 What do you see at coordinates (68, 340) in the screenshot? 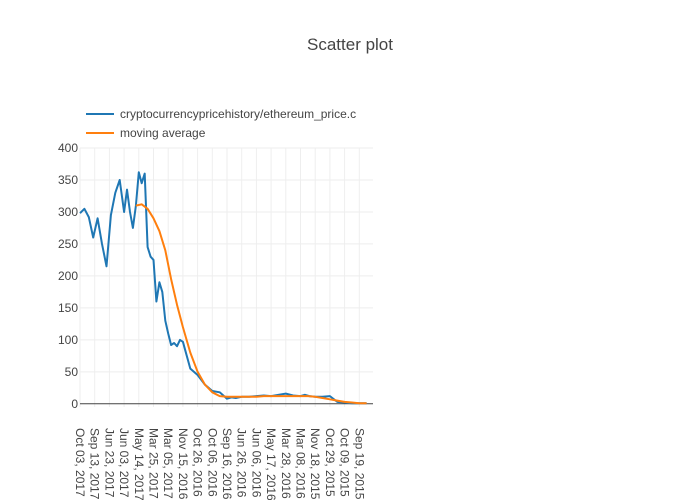
I see `y-tick-label: 100` at bounding box center [68, 340].